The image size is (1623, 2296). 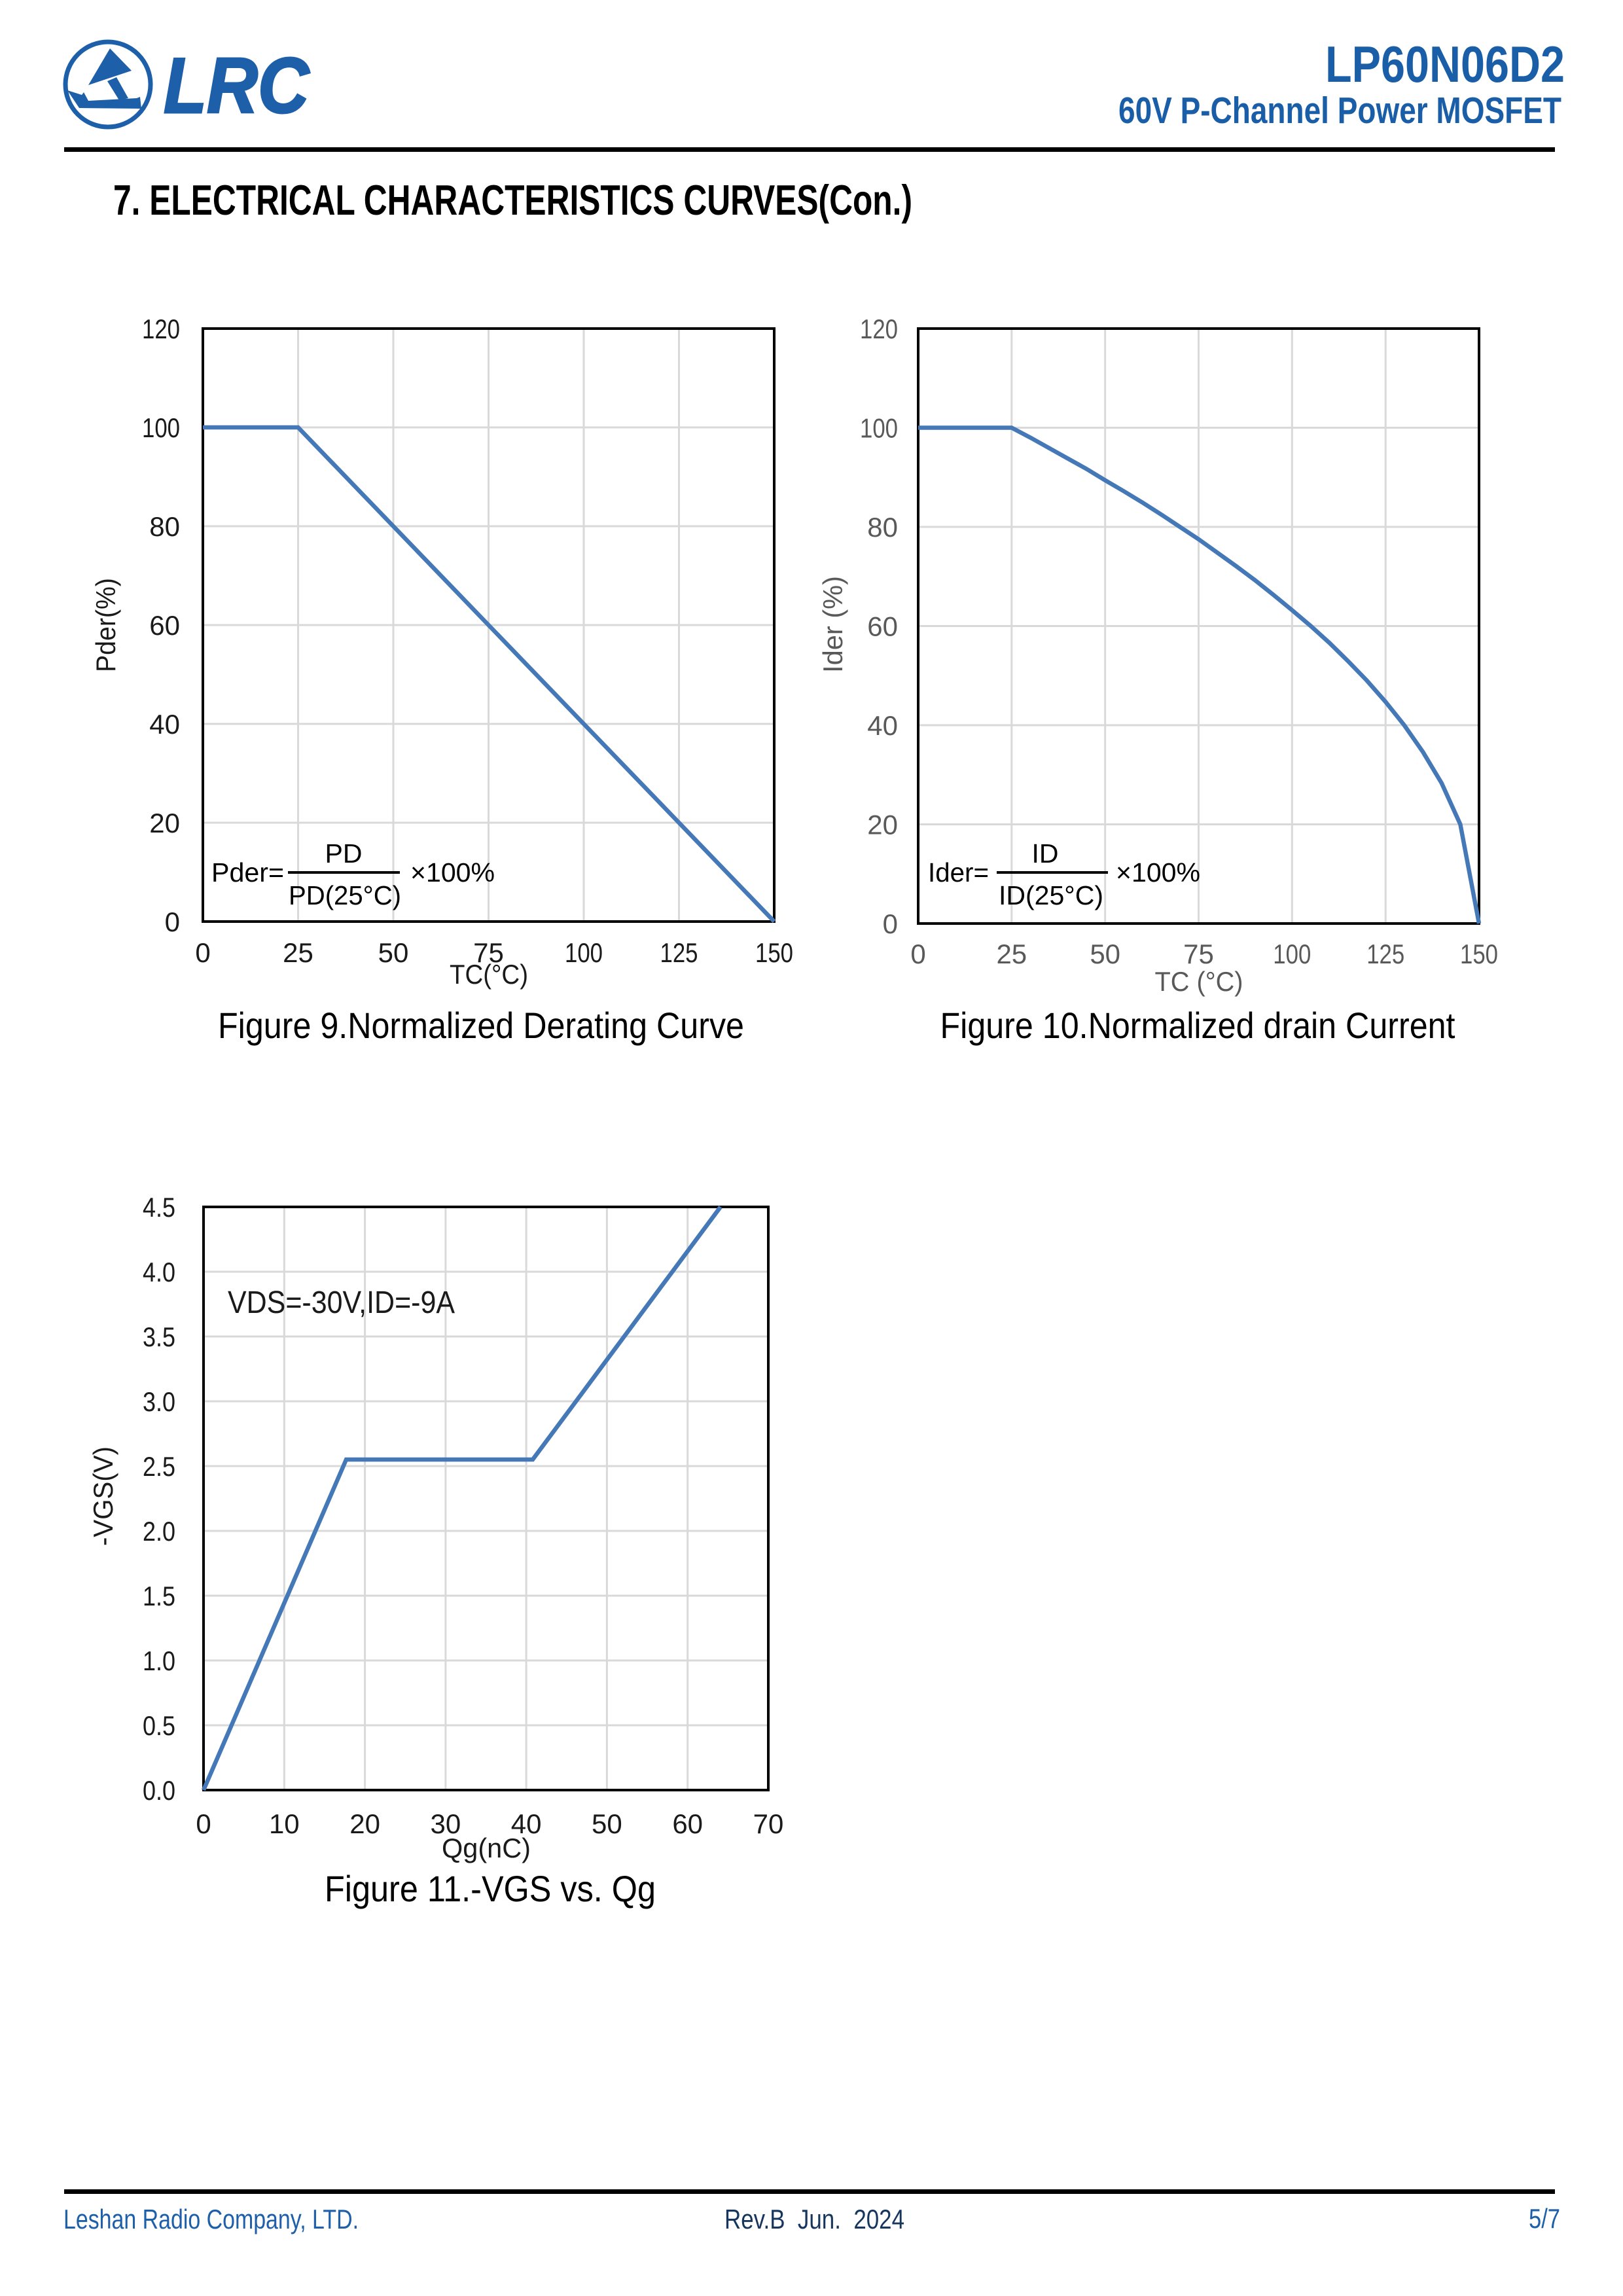 What do you see at coordinates (159, 1790) in the screenshot?
I see `svg-text: 0.0` at bounding box center [159, 1790].